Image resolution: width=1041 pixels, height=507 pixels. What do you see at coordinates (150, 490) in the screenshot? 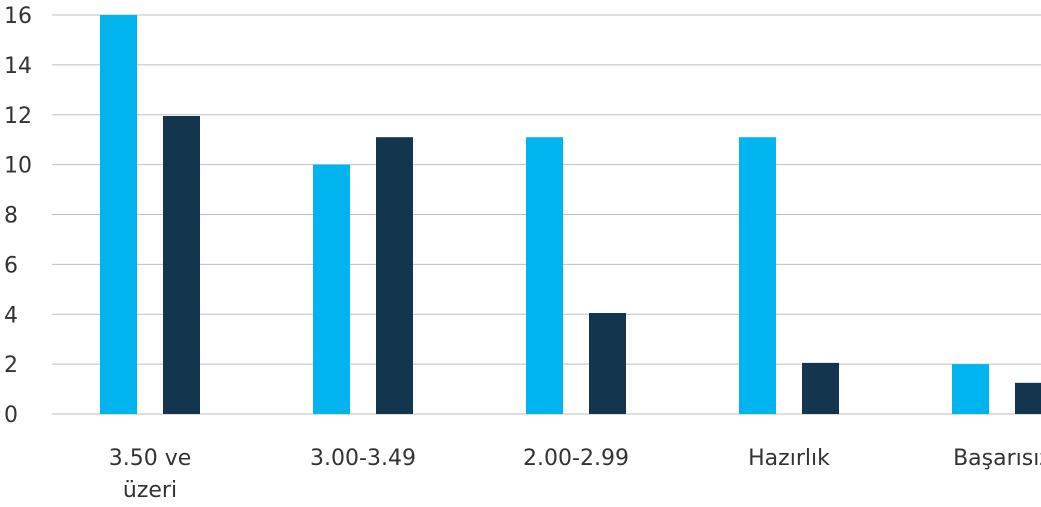
I see `x-category-label-line: üzeri` at bounding box center [150, 490].